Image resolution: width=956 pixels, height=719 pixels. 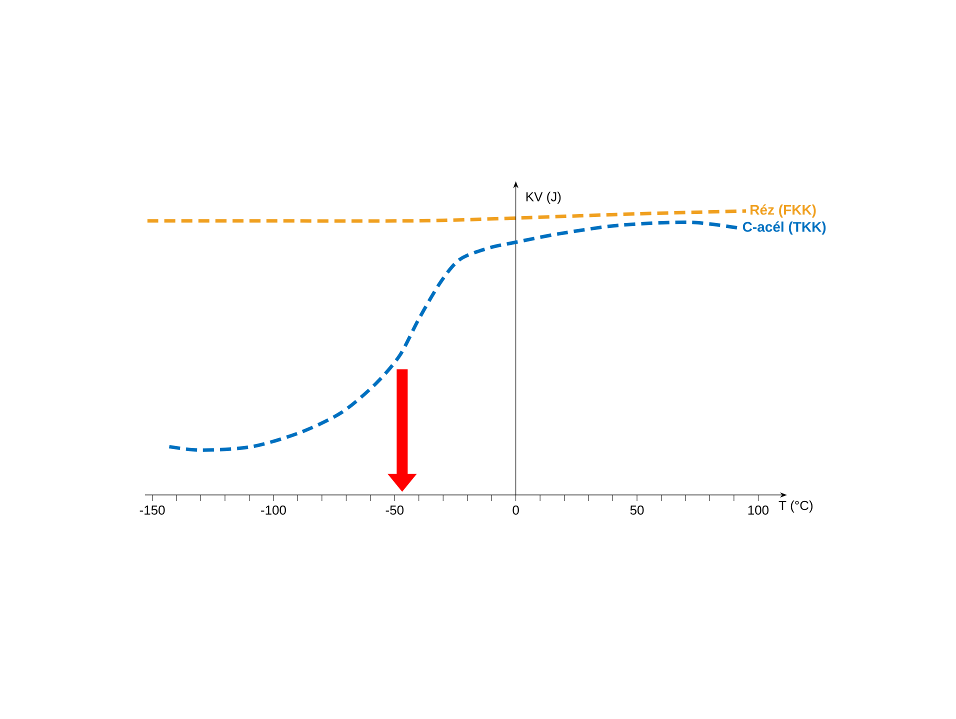 I want to click on y-axis-title: KV (J), so click(x=543, y=198).